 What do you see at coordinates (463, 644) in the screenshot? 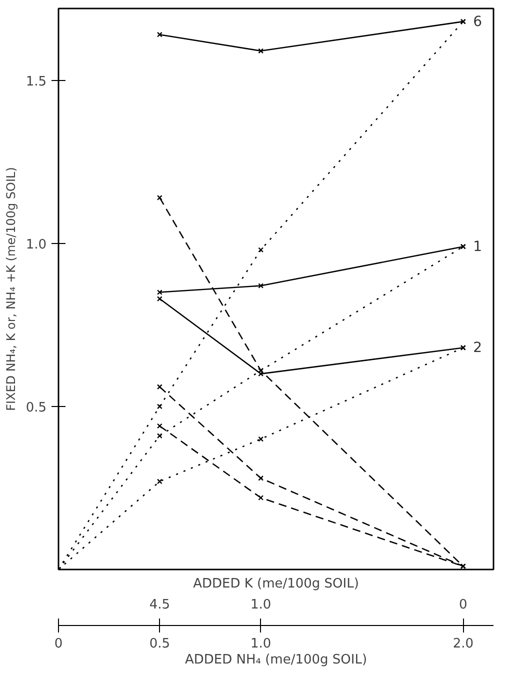
I see `x-tick-label: 2.0` at bounding box center [463, 644].